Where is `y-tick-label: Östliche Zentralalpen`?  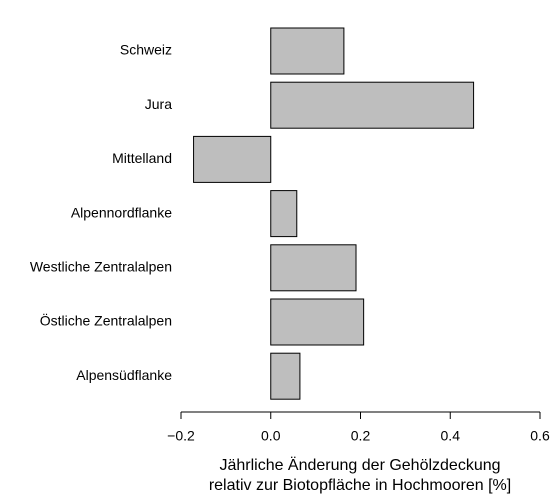 y-tick-label: Östliche Zentralalpen is located at coordinates (106, 320).